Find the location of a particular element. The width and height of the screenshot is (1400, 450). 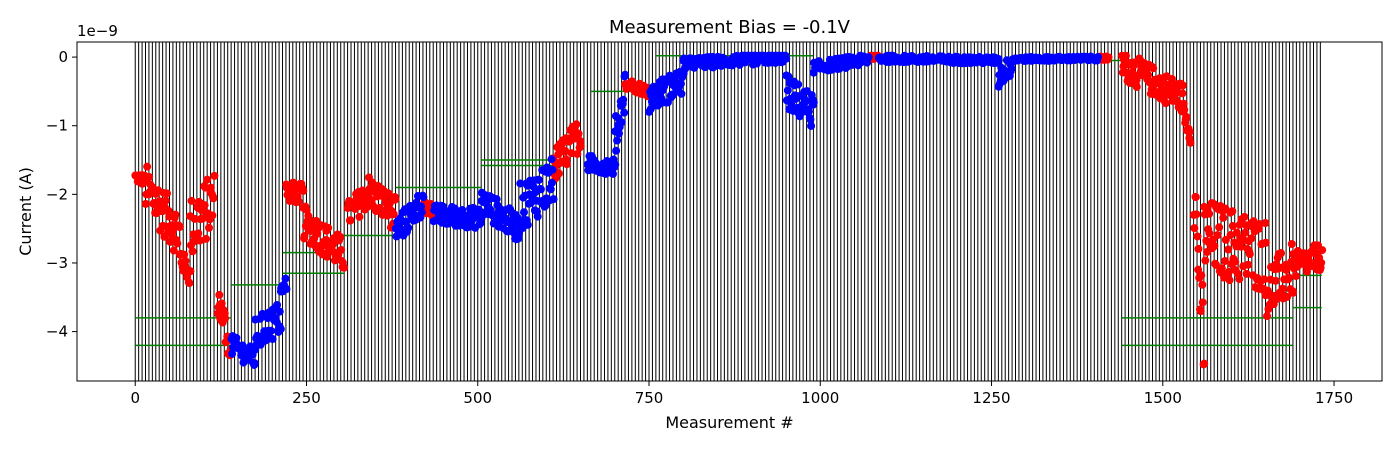

y-tick-label: −4 is located at coordinates (57, 332).